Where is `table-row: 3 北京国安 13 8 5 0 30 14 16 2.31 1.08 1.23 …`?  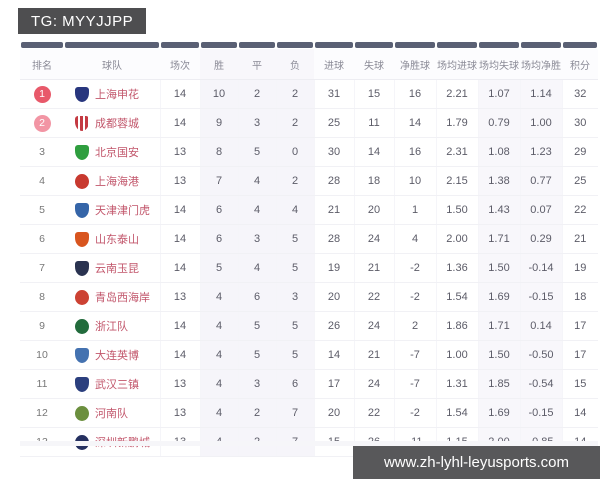 table-row: 3 北京国安 13 8 5 0 30 14 16 2.31 1.08 1.23 … is located at coordinates (309, 152).